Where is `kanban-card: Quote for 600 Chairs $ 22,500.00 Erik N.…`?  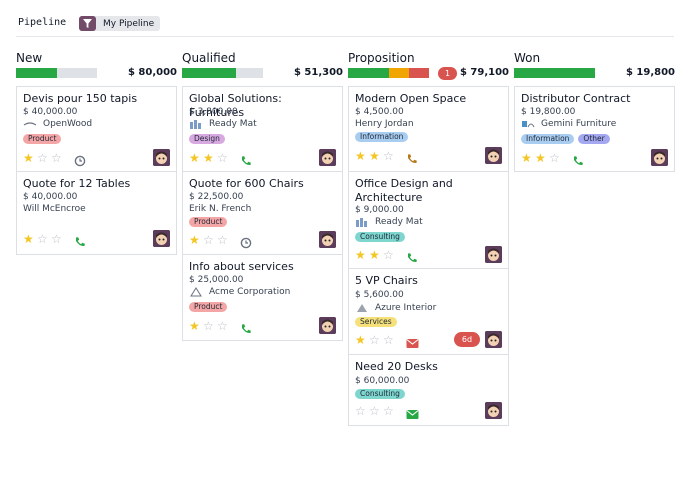 kanban-card: Quote for 600 Chairs $ 22,500.00 Erik N.… is located at coordinates (262, 213).